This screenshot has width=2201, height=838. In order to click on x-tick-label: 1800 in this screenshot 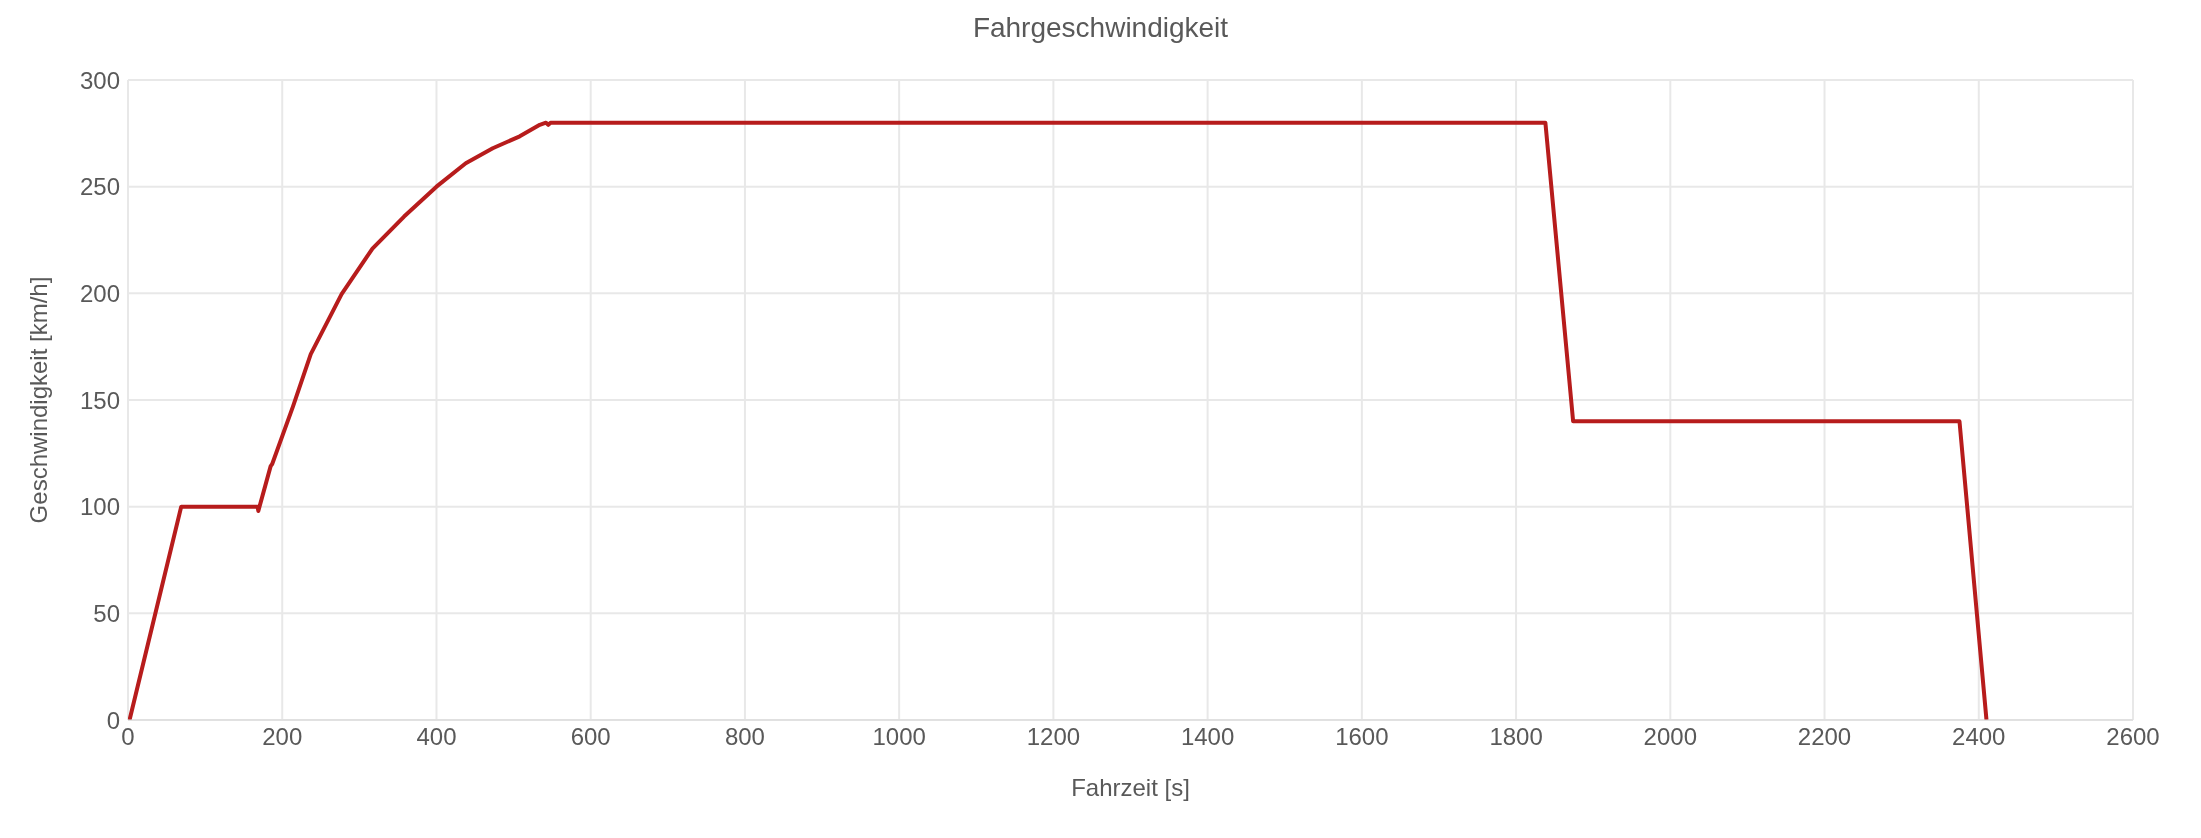, I will do `click(1516, 737)`.